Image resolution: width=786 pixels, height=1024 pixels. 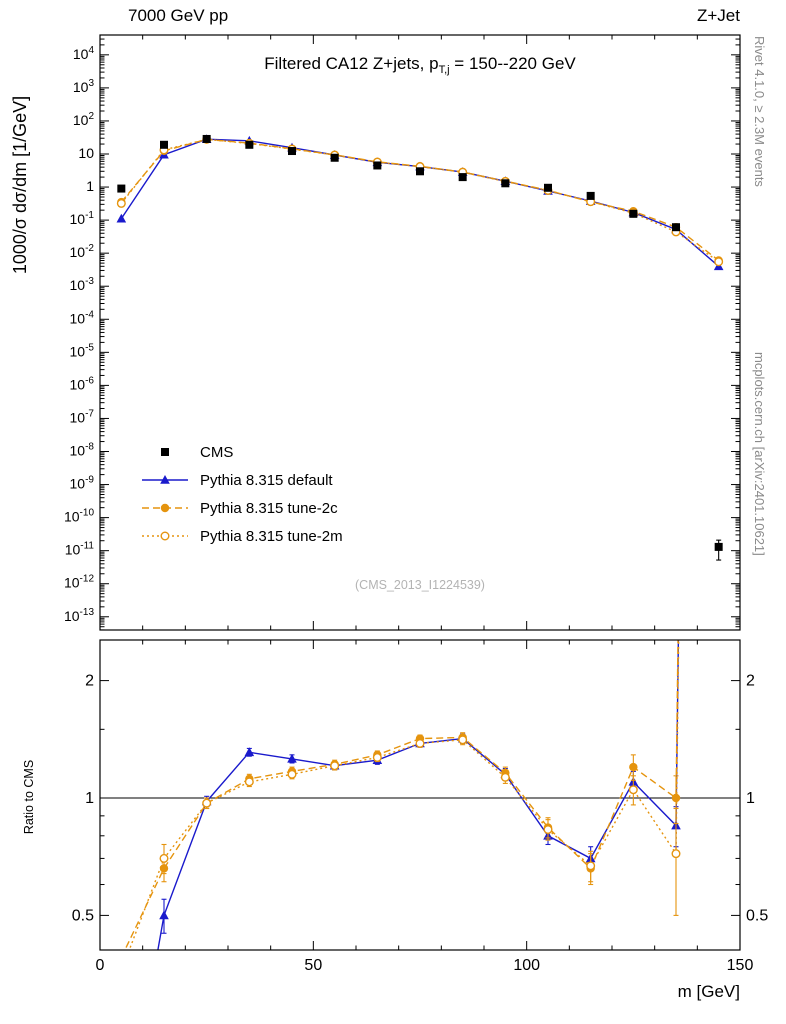 I want to click on y-tick-label: 10⁻², so click(x=82, y=251).